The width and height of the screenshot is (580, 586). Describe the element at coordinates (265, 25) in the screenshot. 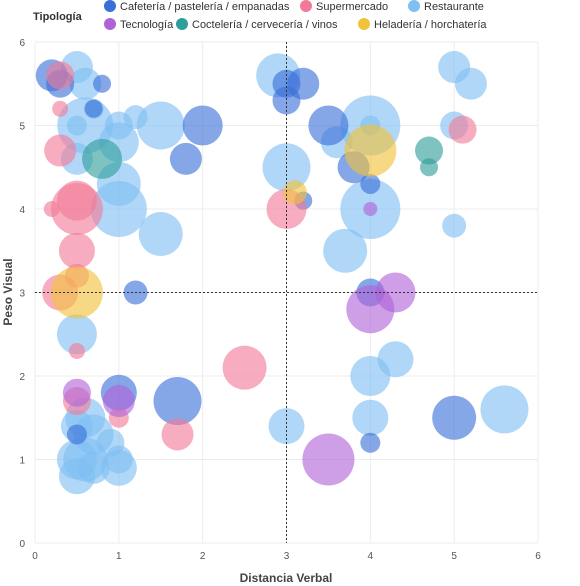

I see `legend-label: Coctelería / cervecería / vinos` at that location.